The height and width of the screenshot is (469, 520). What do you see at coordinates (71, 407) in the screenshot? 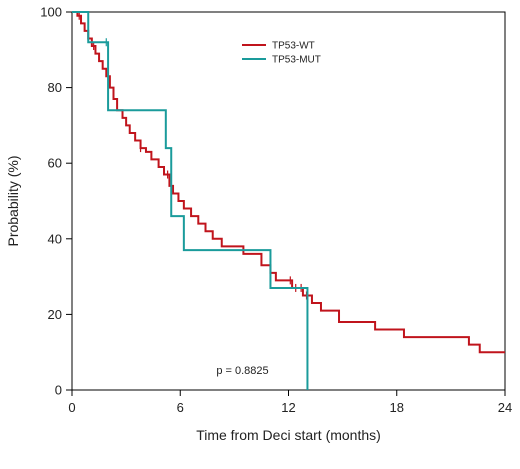
I see `x-tick-label: 0` at bounding box center [71, 407].